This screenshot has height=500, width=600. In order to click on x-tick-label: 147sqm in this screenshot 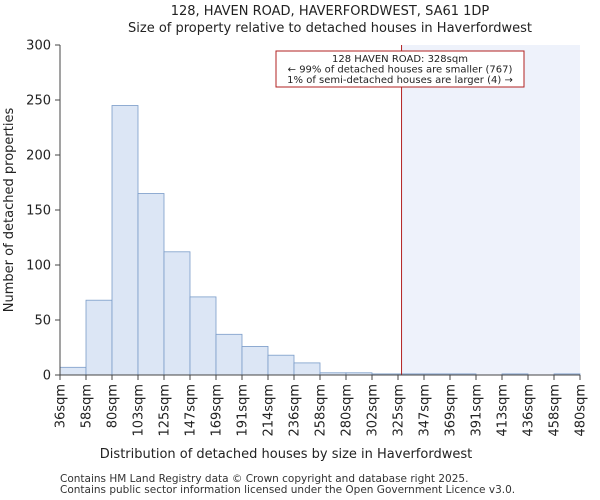, I will do `click(191, 410)`.